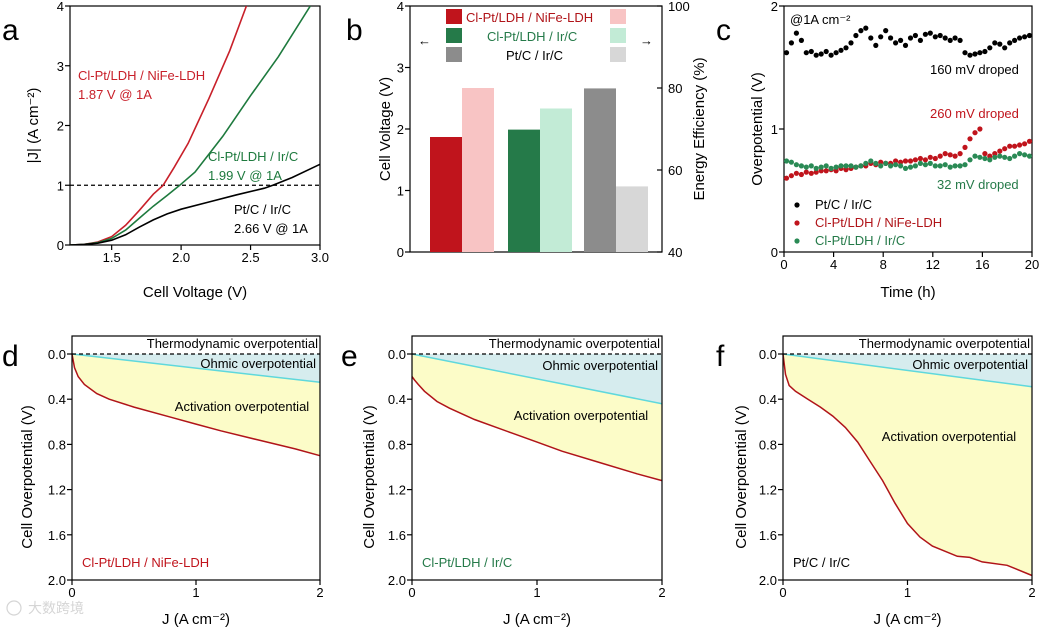  What do you see at coordinates (354, 30) in the screenshot?
I see `panel-letter-b: b` at bounding box center [354, 30].